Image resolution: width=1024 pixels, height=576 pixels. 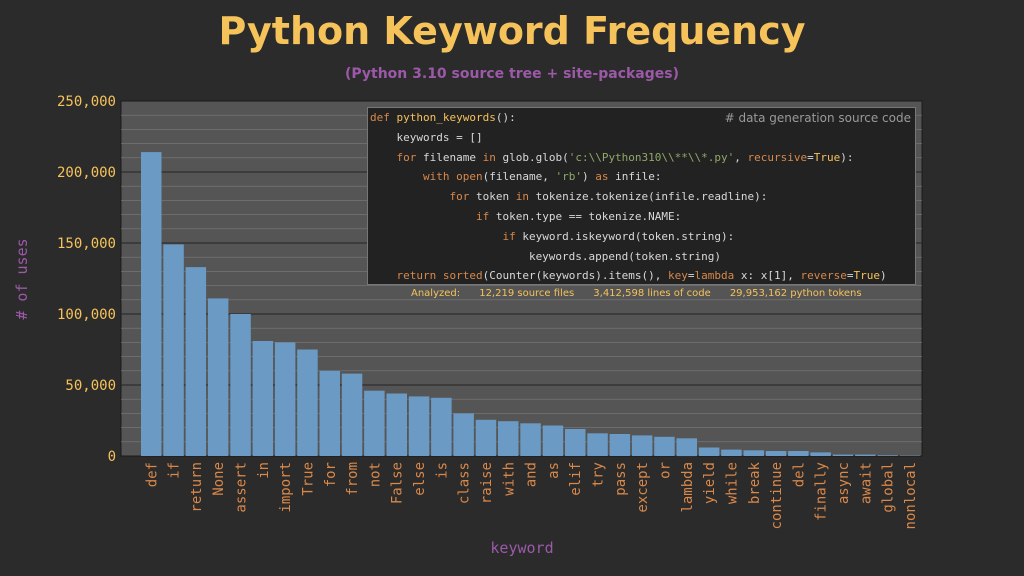 What do you see at coordinates (452, 157) in the screenshot?
I see `code-token: filename` at bounding box center [452, 157].